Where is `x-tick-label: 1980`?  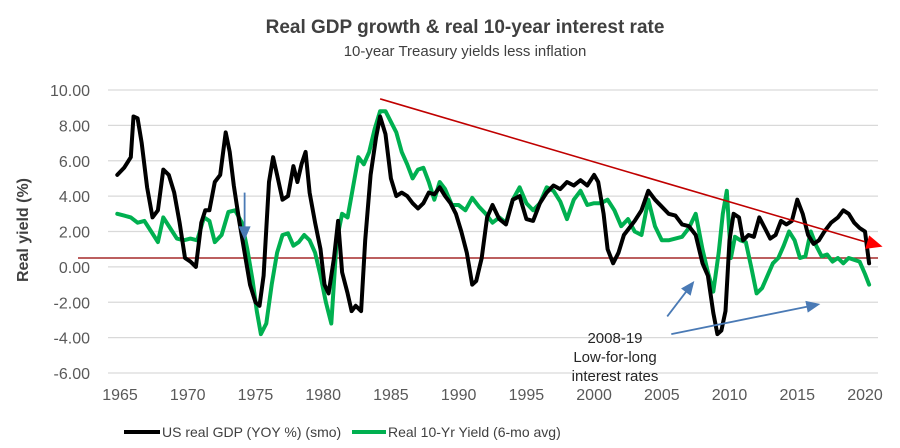
x-tick-label: 1980 is located at coordinates (323, 395).